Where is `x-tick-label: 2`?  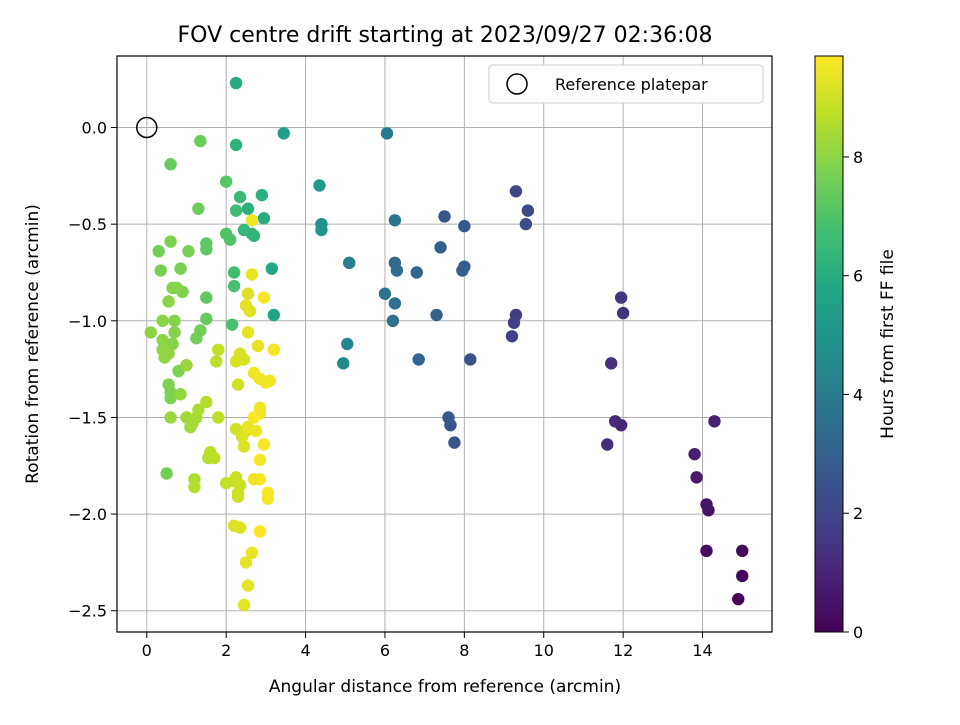 x-tick-label: 2 is located at coordinates (226, 650).